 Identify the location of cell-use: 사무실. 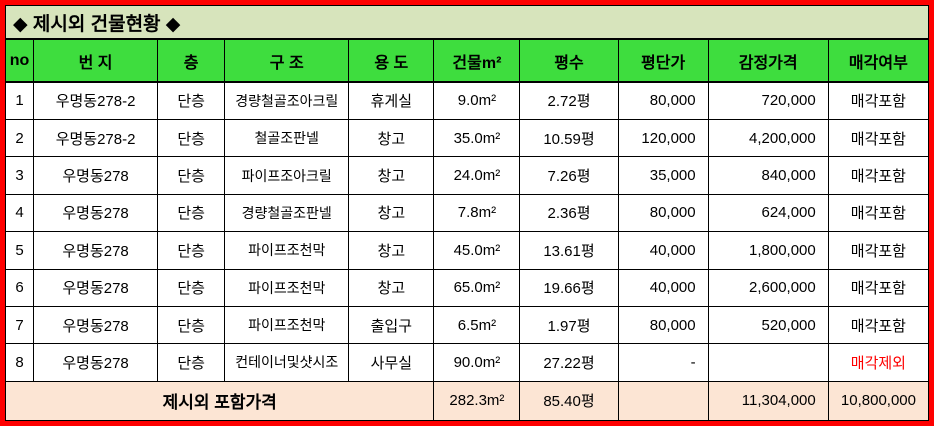
(391, 362).